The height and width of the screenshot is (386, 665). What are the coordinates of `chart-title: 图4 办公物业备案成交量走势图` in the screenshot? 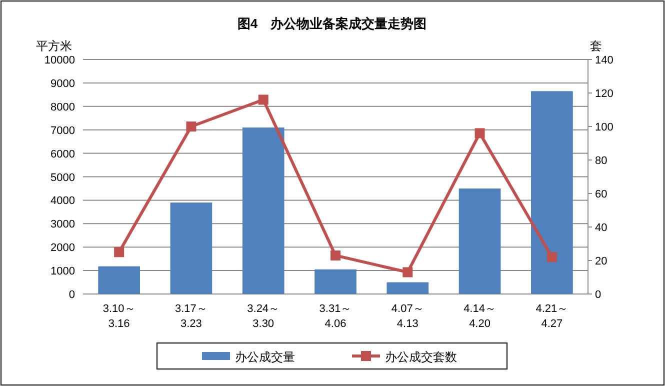 It's located at (332, 23).